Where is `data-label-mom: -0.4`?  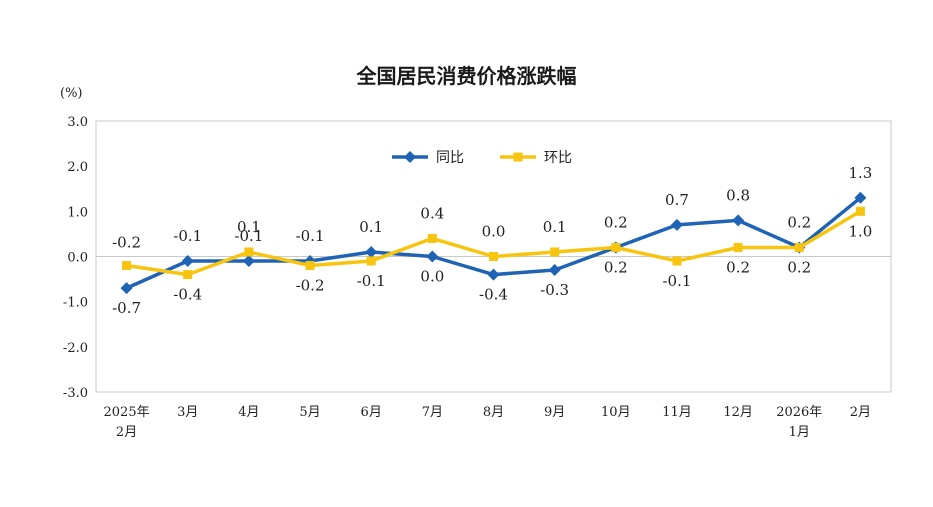
data-label-mom: -0.4 is located at coordinates (187, 295).